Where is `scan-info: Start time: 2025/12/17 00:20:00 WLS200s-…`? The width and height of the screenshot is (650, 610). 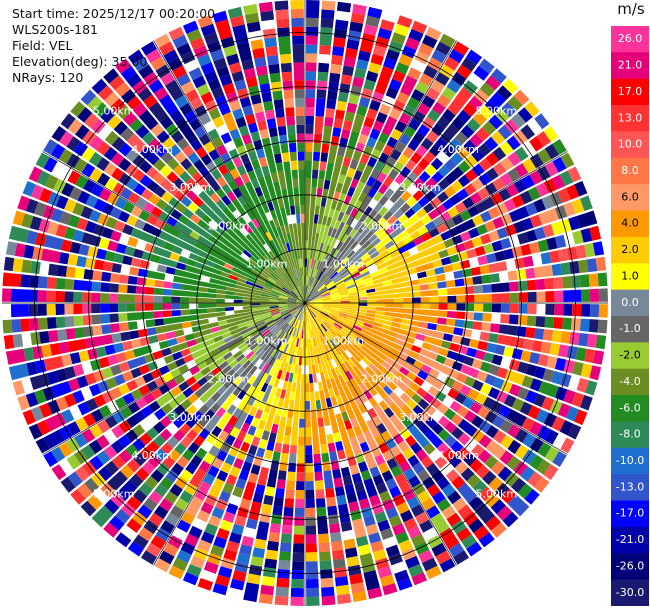 scan-info: Start time: 2025/12/17 00:20:00 WLS200s-… is located at coordinates (113, 46).